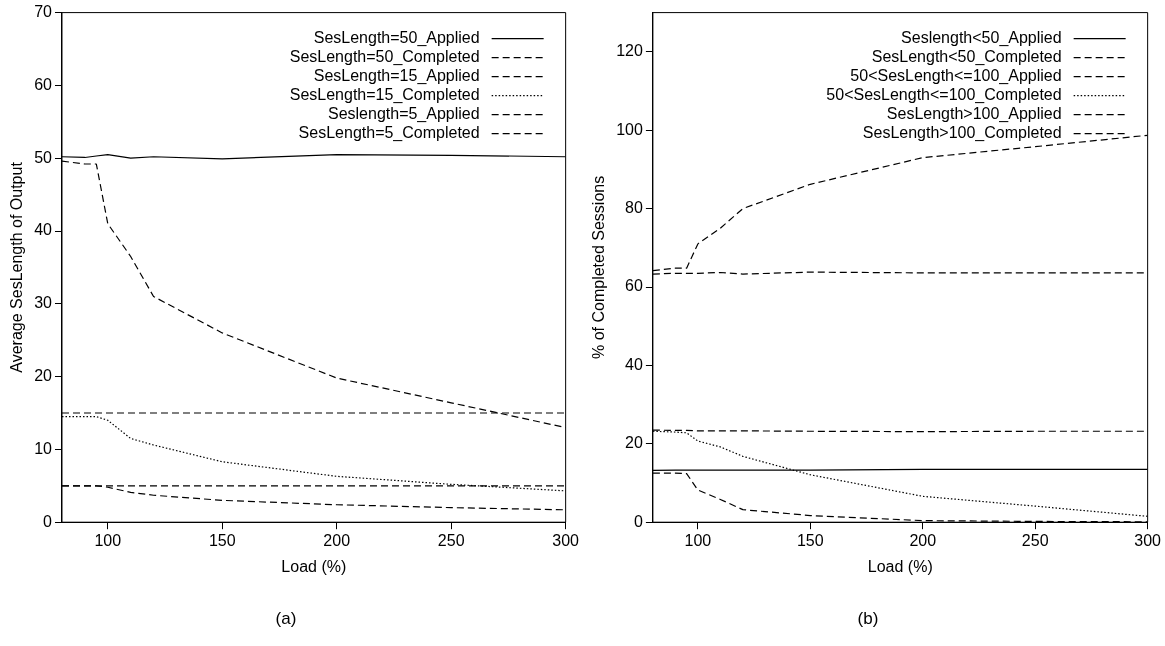 This screenshot has height=646, width=1165. Describe the element at coordinates (43, 12) in the screenshot. I see `y-tick-label: 70` at that location.